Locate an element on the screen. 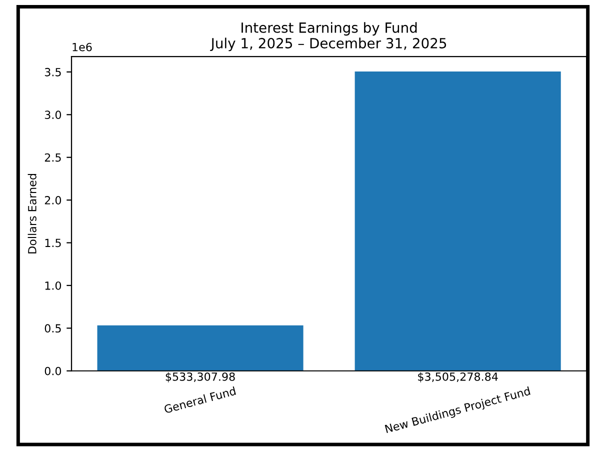 Image resolution: width=606 pixels, height=449 pixels. annotation: $533,307.98 is located at coordinates (200, 377).